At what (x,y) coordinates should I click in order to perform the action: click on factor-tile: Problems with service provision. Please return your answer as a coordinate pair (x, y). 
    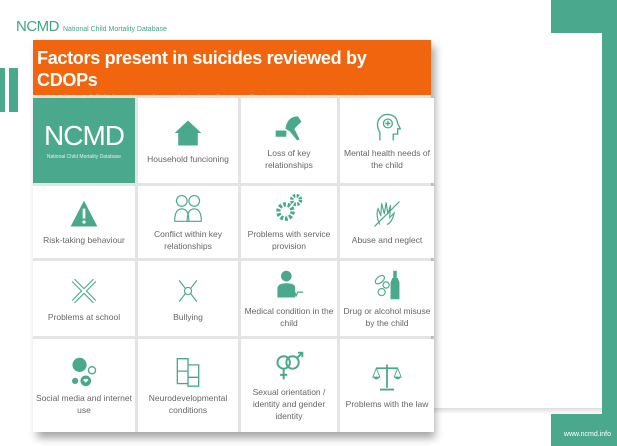
    Looking at the image, I should click on (289, 222).